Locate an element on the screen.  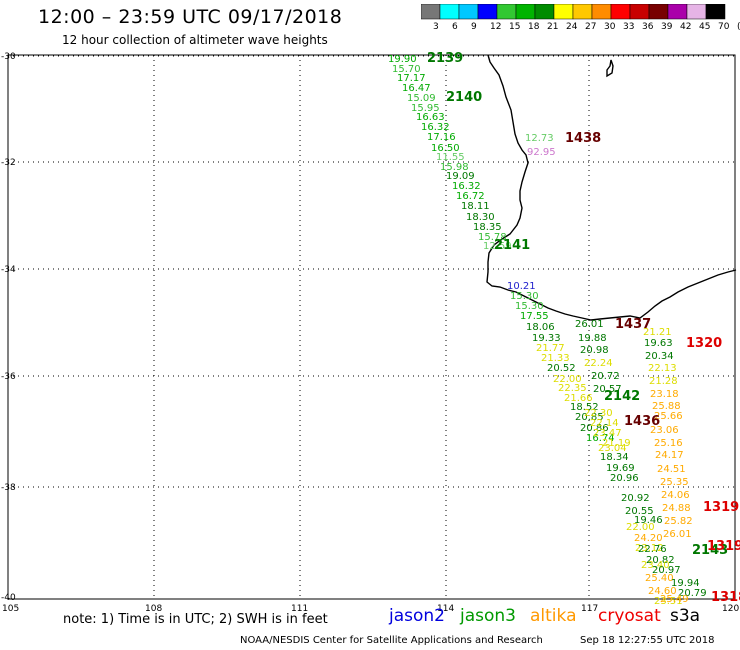
lat-label: -36 is located at coordinates (8, 377).